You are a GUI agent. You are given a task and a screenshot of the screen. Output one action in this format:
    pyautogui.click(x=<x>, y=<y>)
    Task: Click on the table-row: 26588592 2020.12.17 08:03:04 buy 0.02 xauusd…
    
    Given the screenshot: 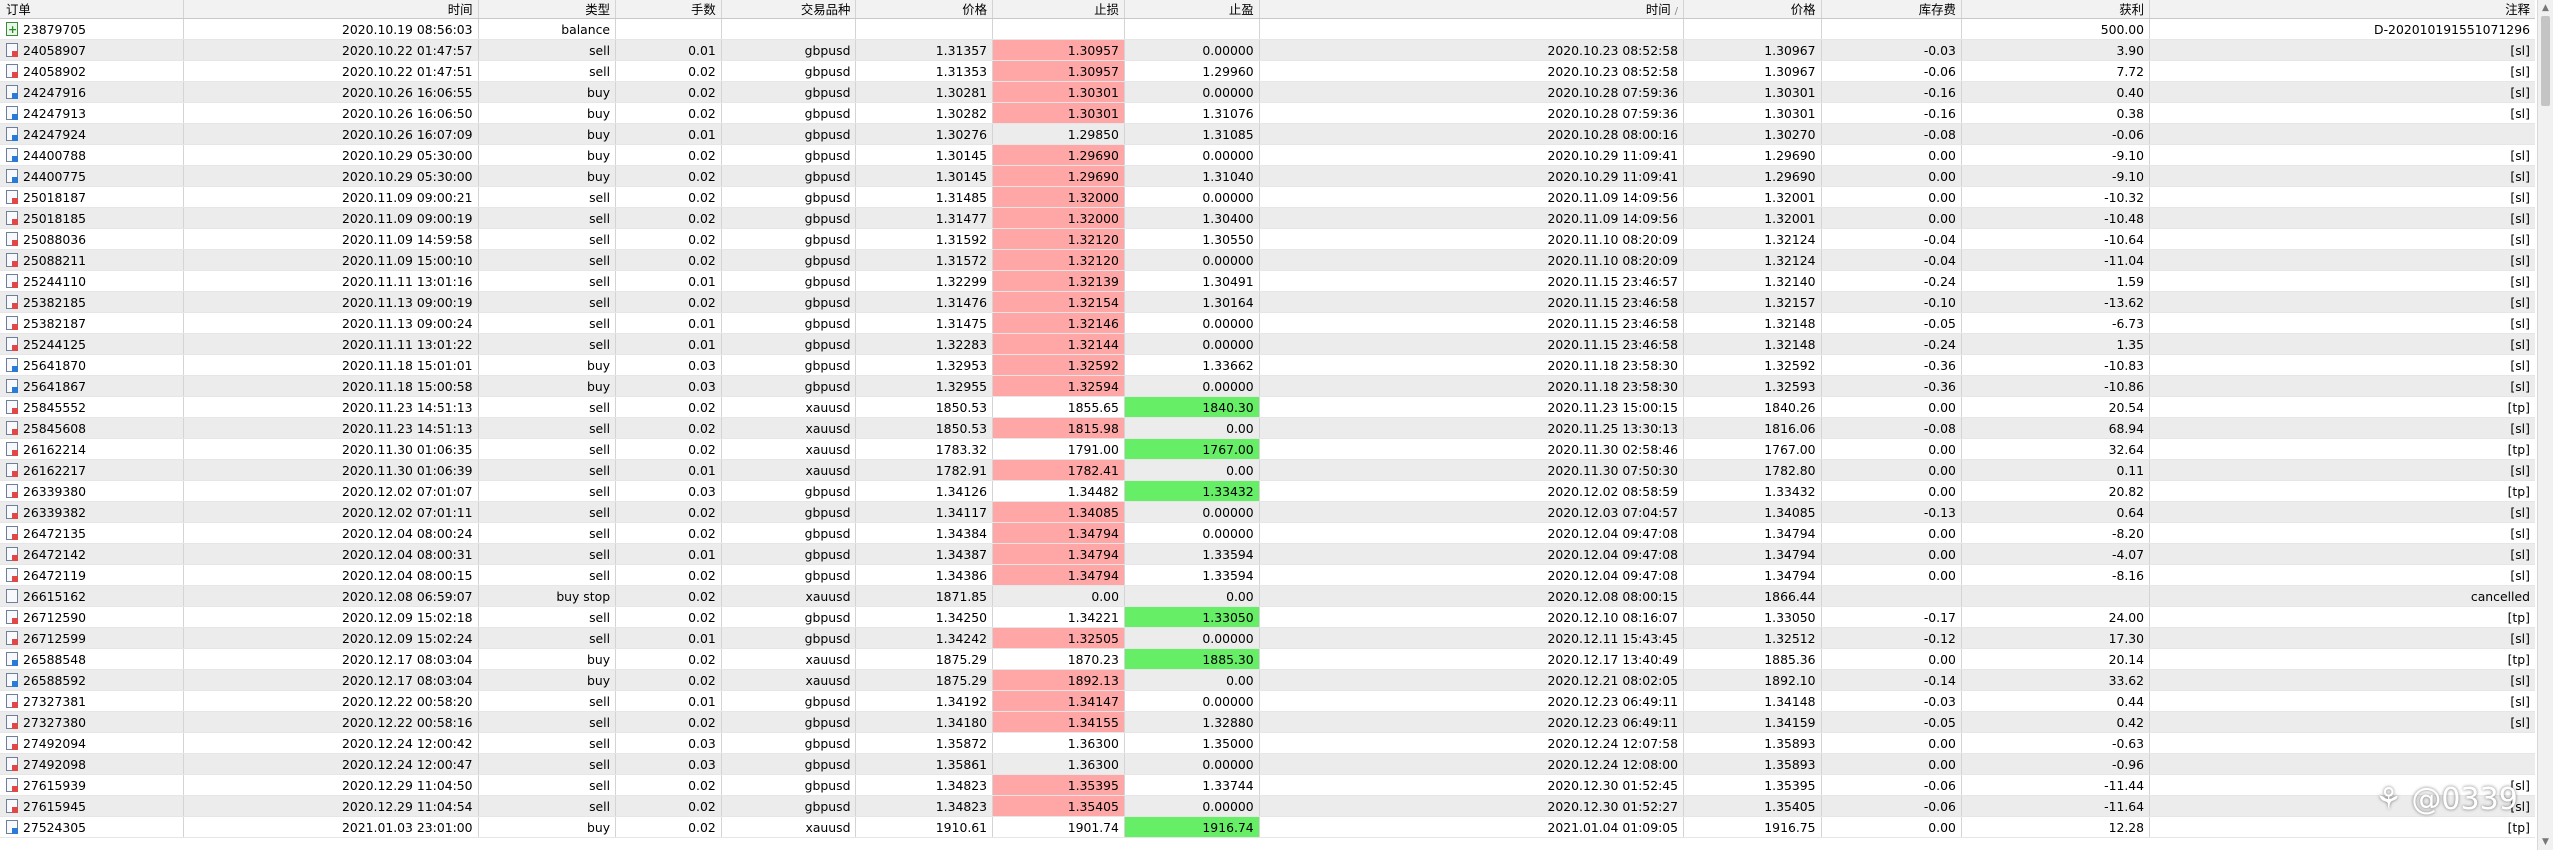 What is the action you would take?
    pyautogui.click(x=1267, y=680)
    